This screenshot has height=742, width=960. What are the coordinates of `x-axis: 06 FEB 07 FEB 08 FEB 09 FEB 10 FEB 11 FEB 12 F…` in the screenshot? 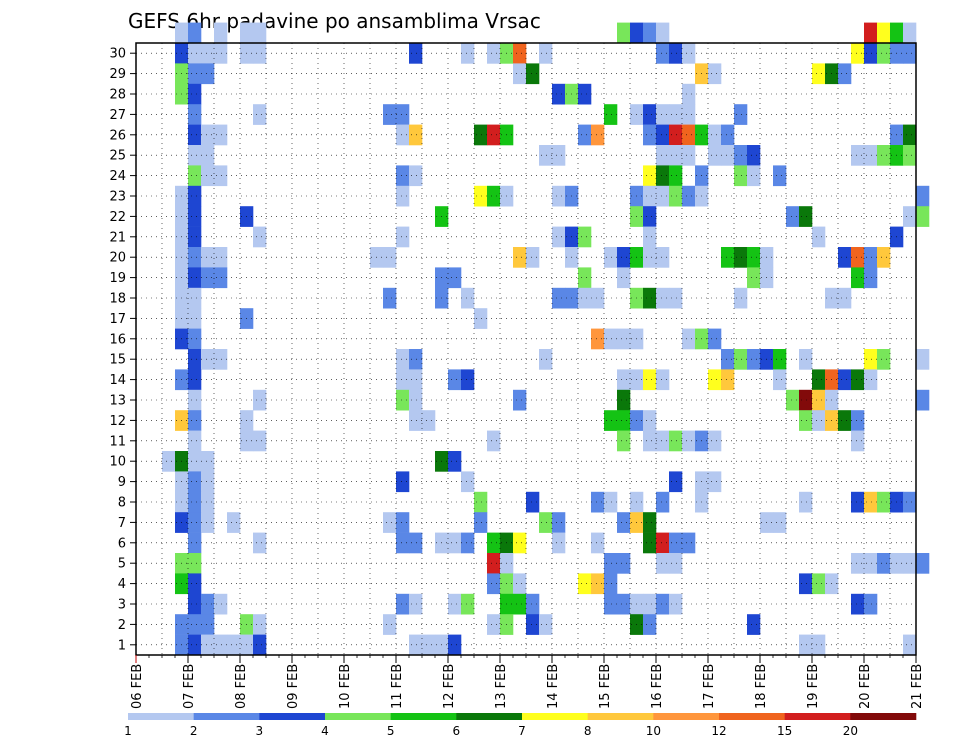 It's located at (527, 682).